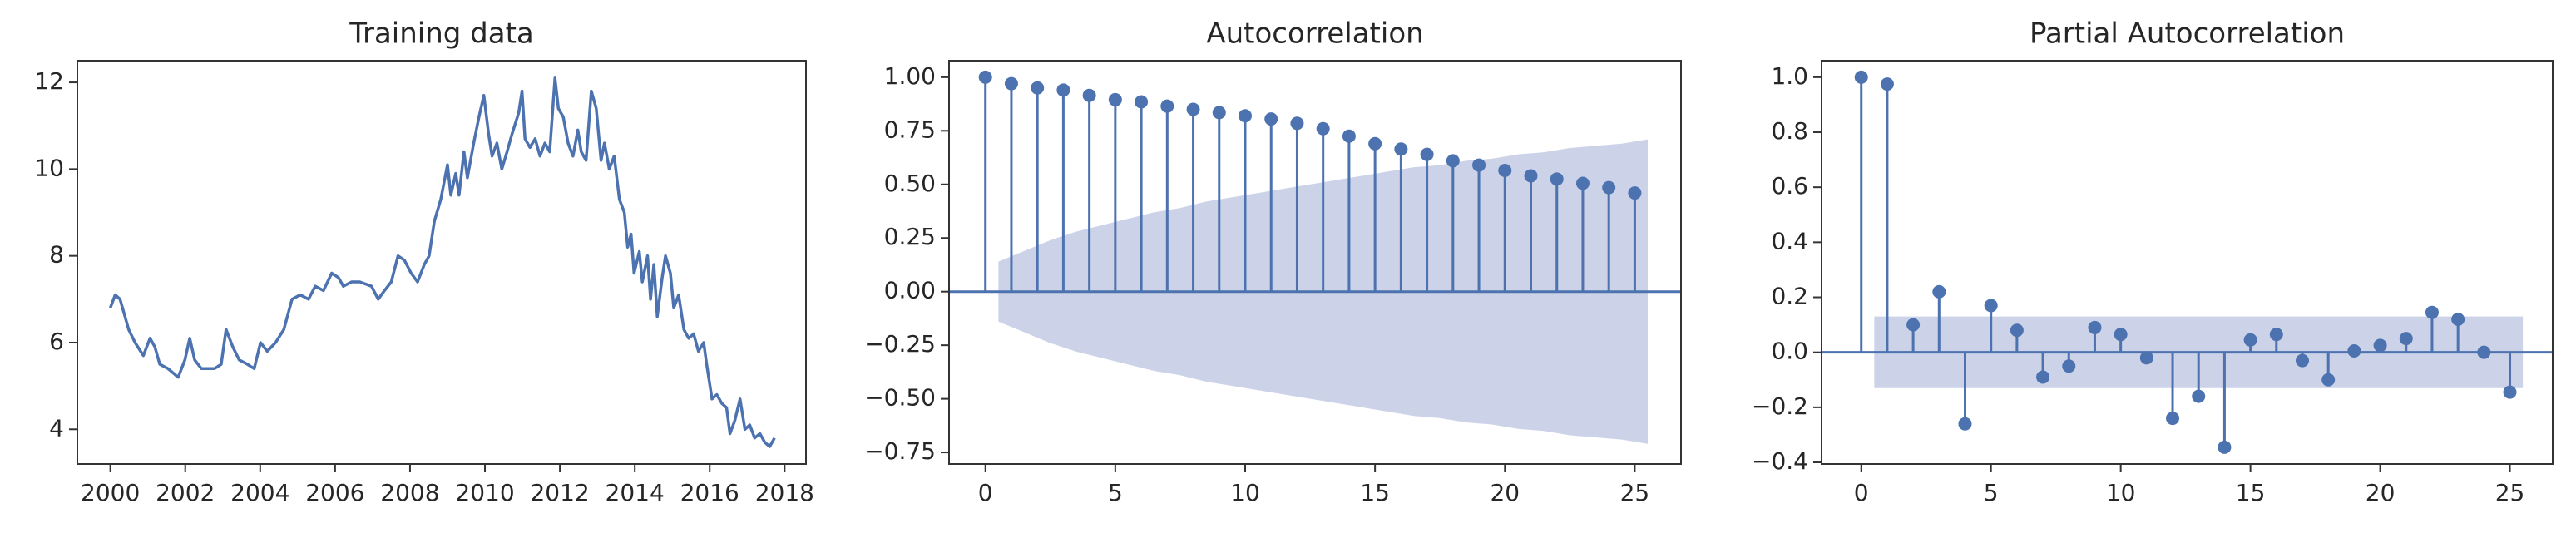  Describe the element at coordinates (409, 492) in the screenshot. I see `x-tick-label: 2008` at that location.